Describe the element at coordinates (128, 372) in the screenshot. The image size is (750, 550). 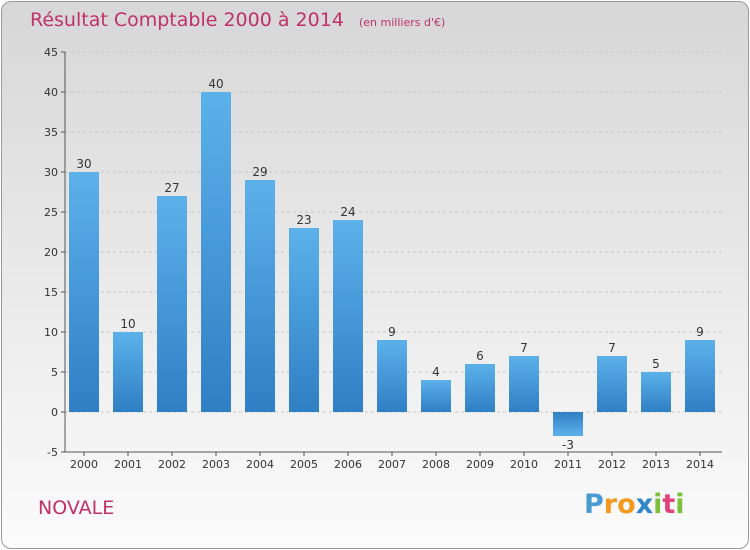
I see `bar-2001` at that location.